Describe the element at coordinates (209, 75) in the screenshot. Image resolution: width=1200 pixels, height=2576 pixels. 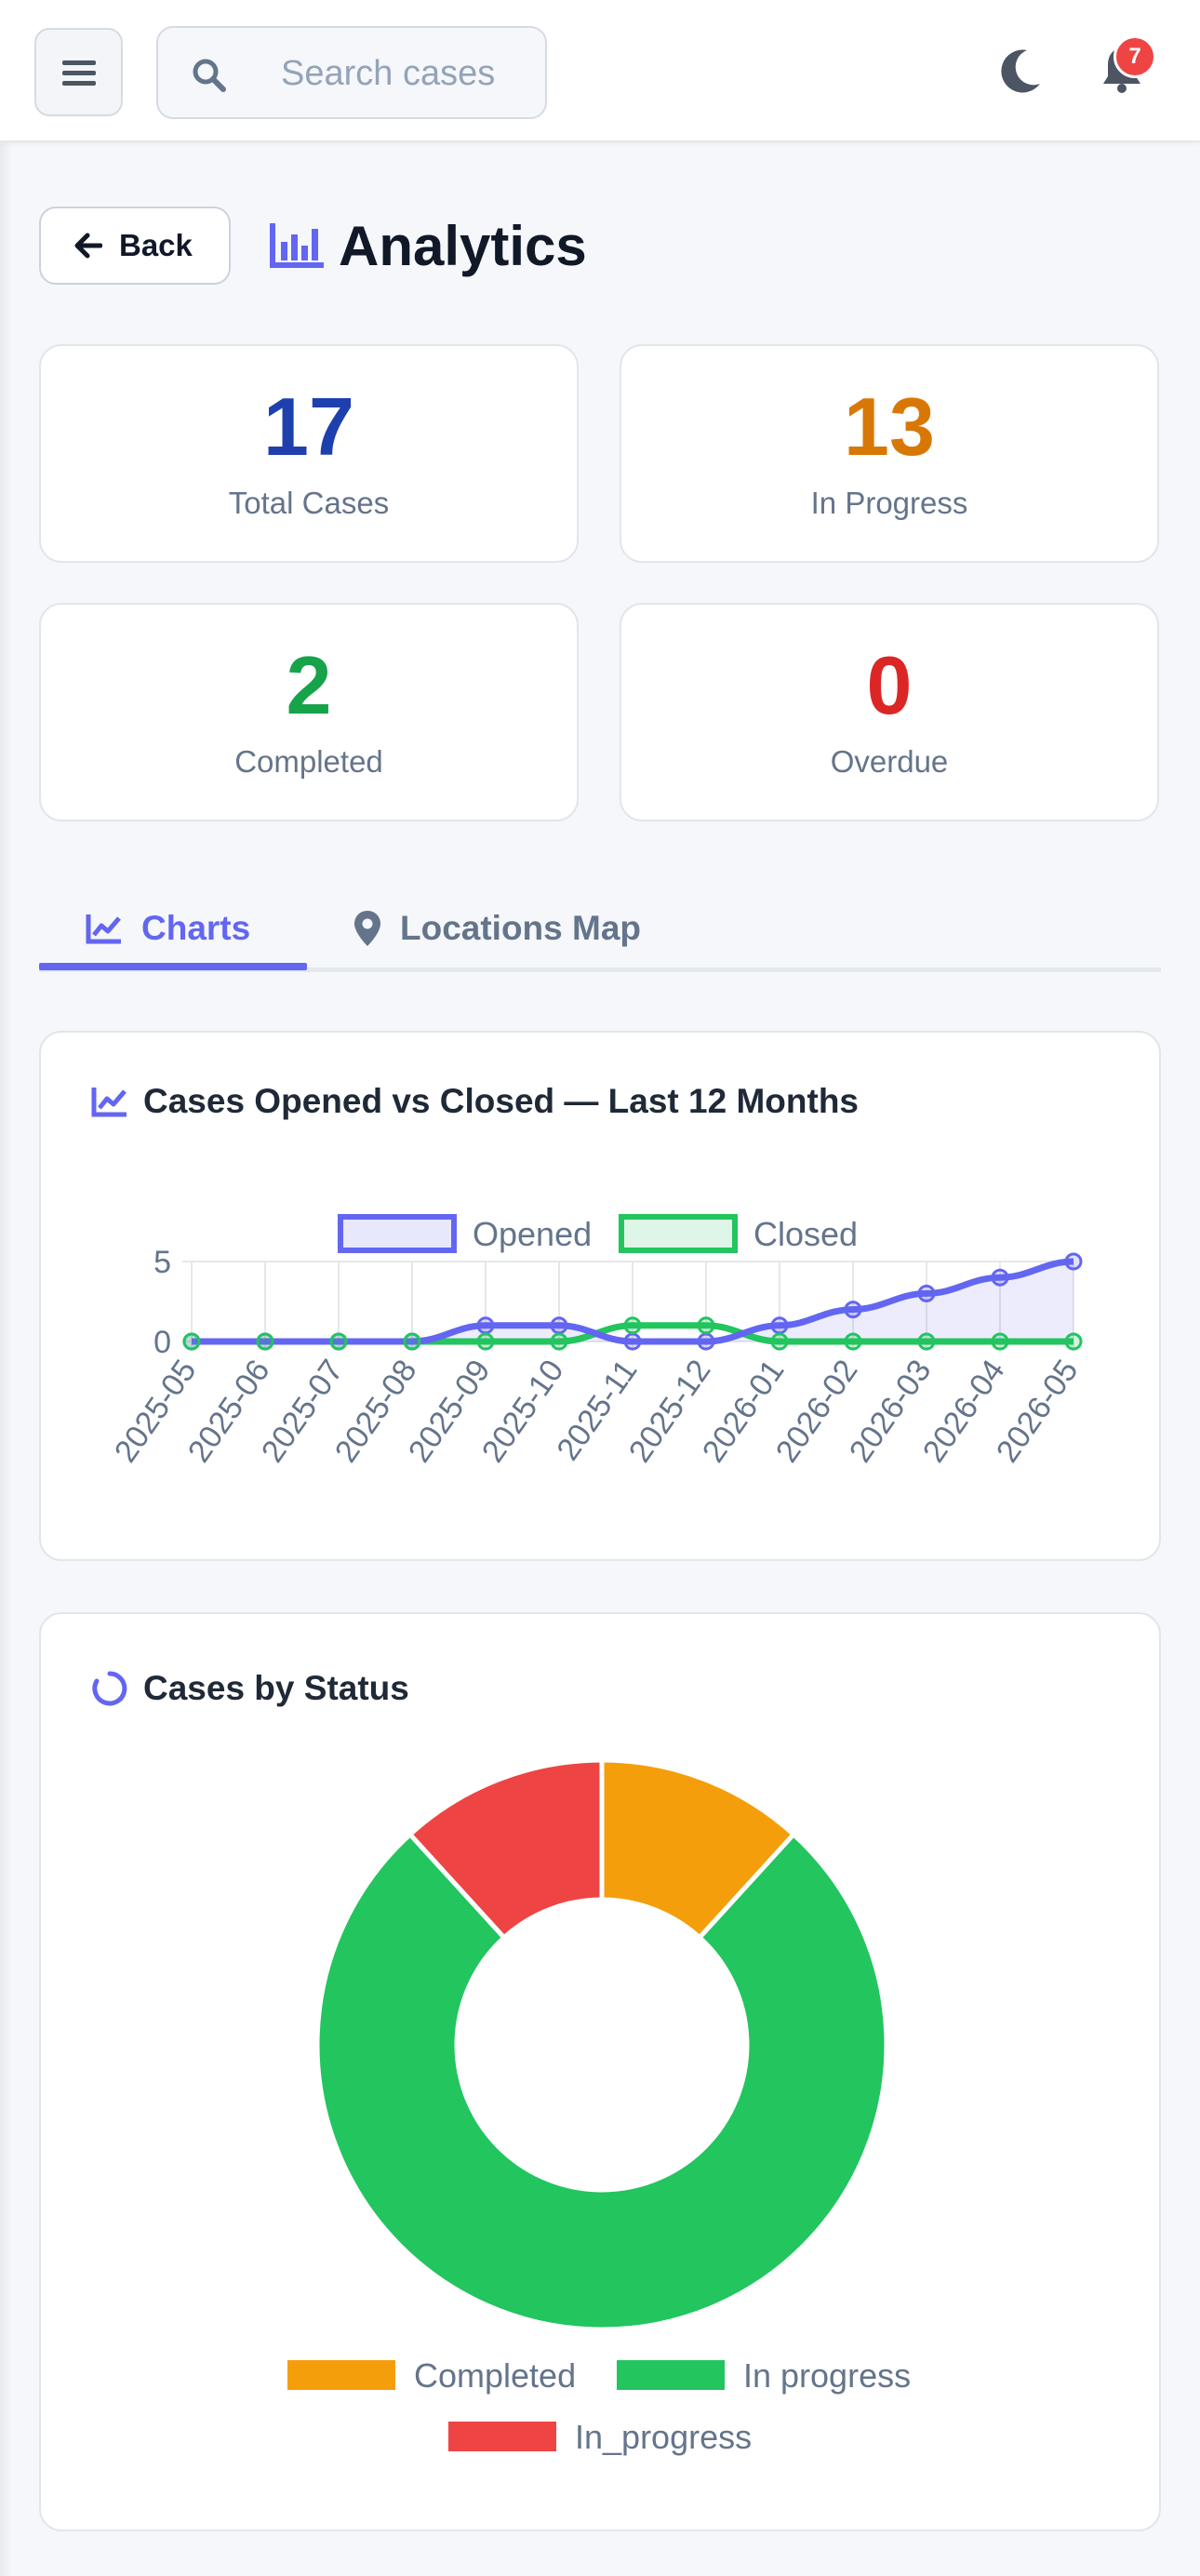
I see `search-icon` at that location.